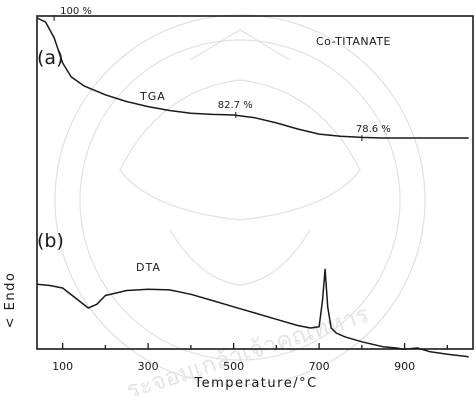 This screenshot has width=476, height=396. I want to click on x-tick-label-500: 500, so click(233, 366).